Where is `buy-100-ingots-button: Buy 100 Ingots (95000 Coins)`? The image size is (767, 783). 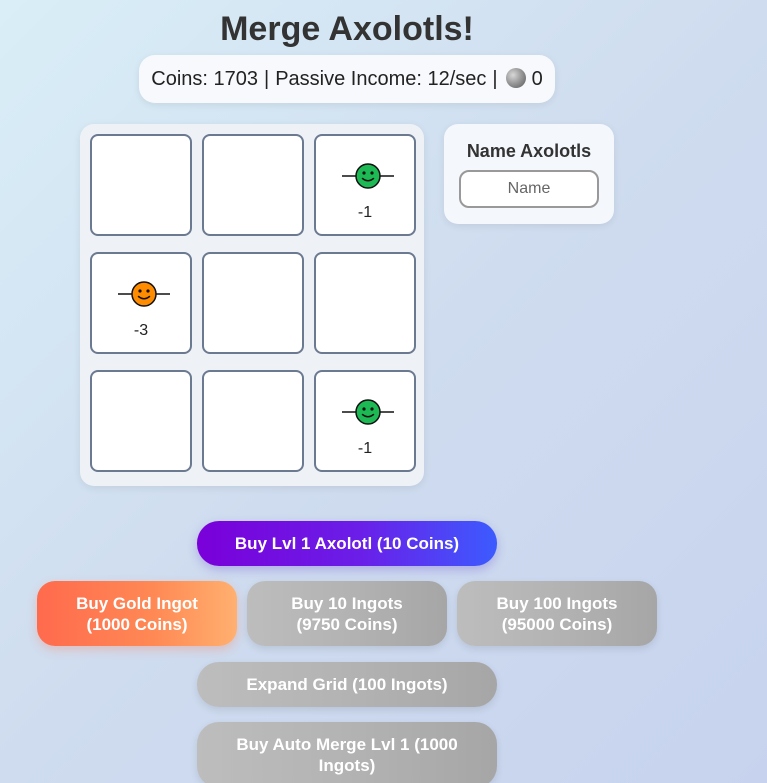
buy-100-ingots-button: Buy 100 Ingots (95000 Coins) is located at coordinates (557, 613).